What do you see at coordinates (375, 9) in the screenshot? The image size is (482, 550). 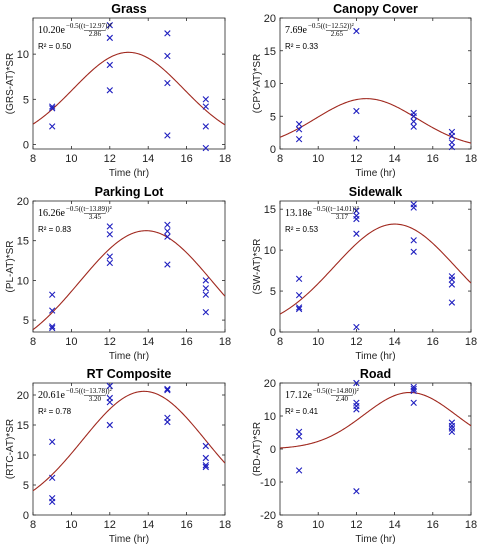 I see `chart-title: Canopy Cover` at bounding box center [375, 9].